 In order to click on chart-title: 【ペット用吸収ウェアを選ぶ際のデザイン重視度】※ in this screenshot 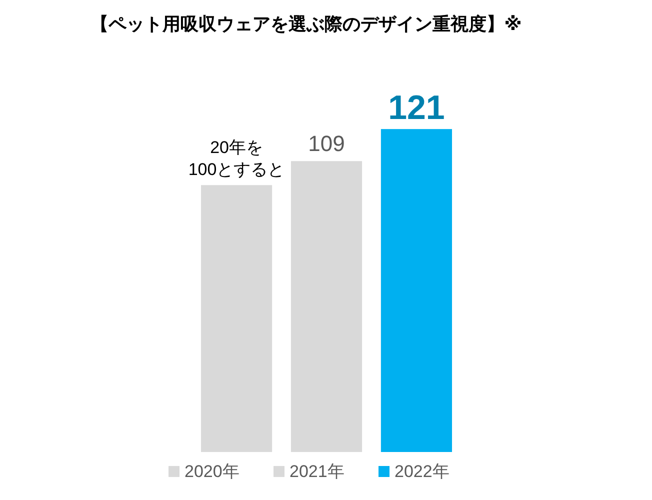, I will do `click(306, 24)`.